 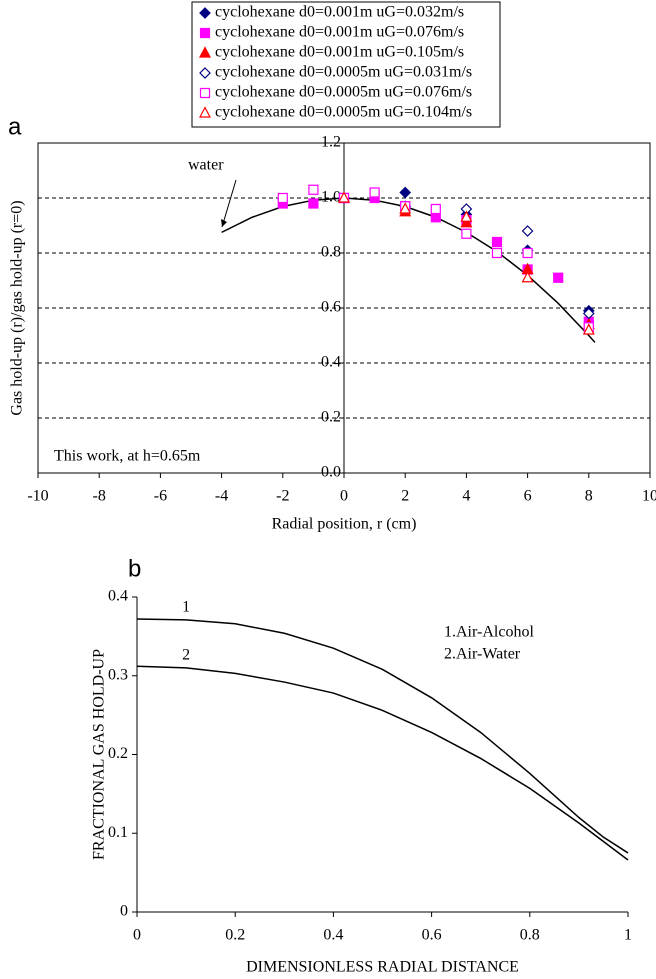 What do you see at coordinates (118, 832) in the screenshot?
I see `y-tick-label: 0.1` at bounding box center [118, 832].